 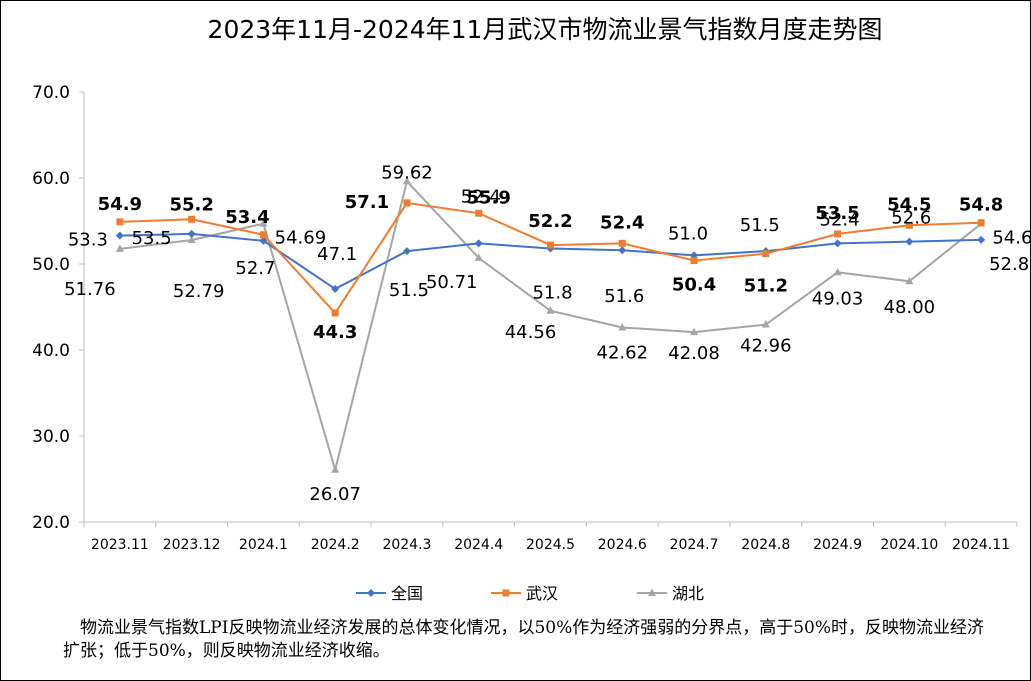 What do you see at coordinates (688, 593) in the screenshot?
I see `legend-label: 湖北` at bounding box center [688, 593].